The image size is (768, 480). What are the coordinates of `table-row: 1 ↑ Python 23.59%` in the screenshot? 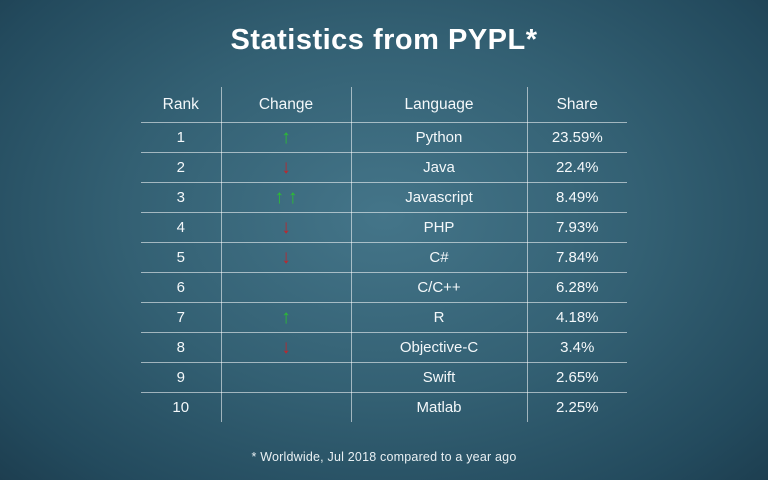 It's located at (384, 137).